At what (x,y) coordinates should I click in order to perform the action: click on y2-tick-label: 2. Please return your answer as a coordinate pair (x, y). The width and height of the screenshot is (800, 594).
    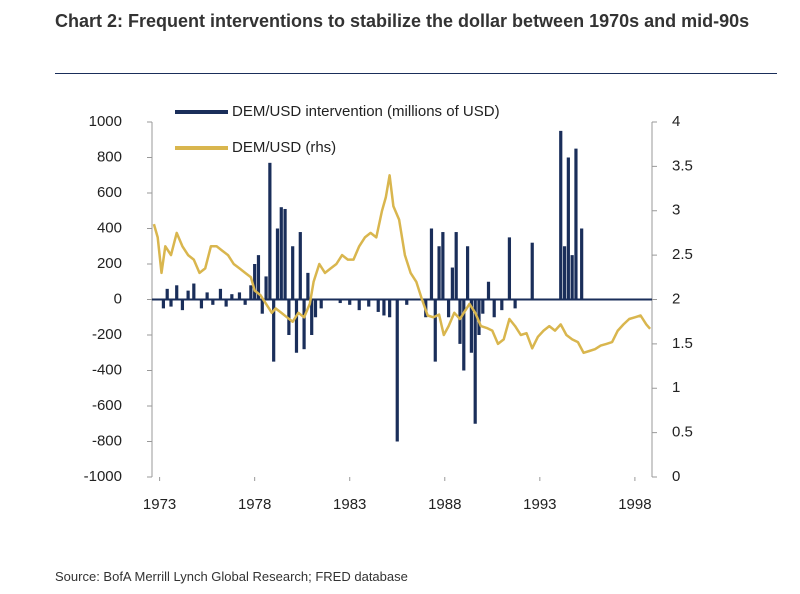
    Looking at the image, I should click on (676, 298).